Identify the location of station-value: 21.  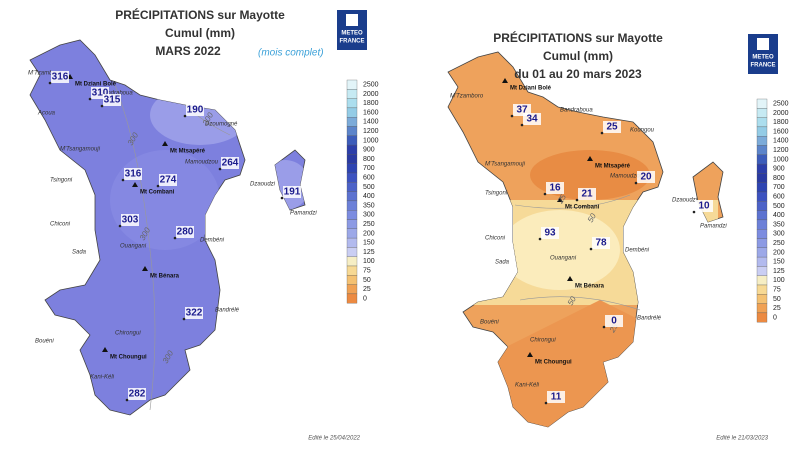
(587, 194).